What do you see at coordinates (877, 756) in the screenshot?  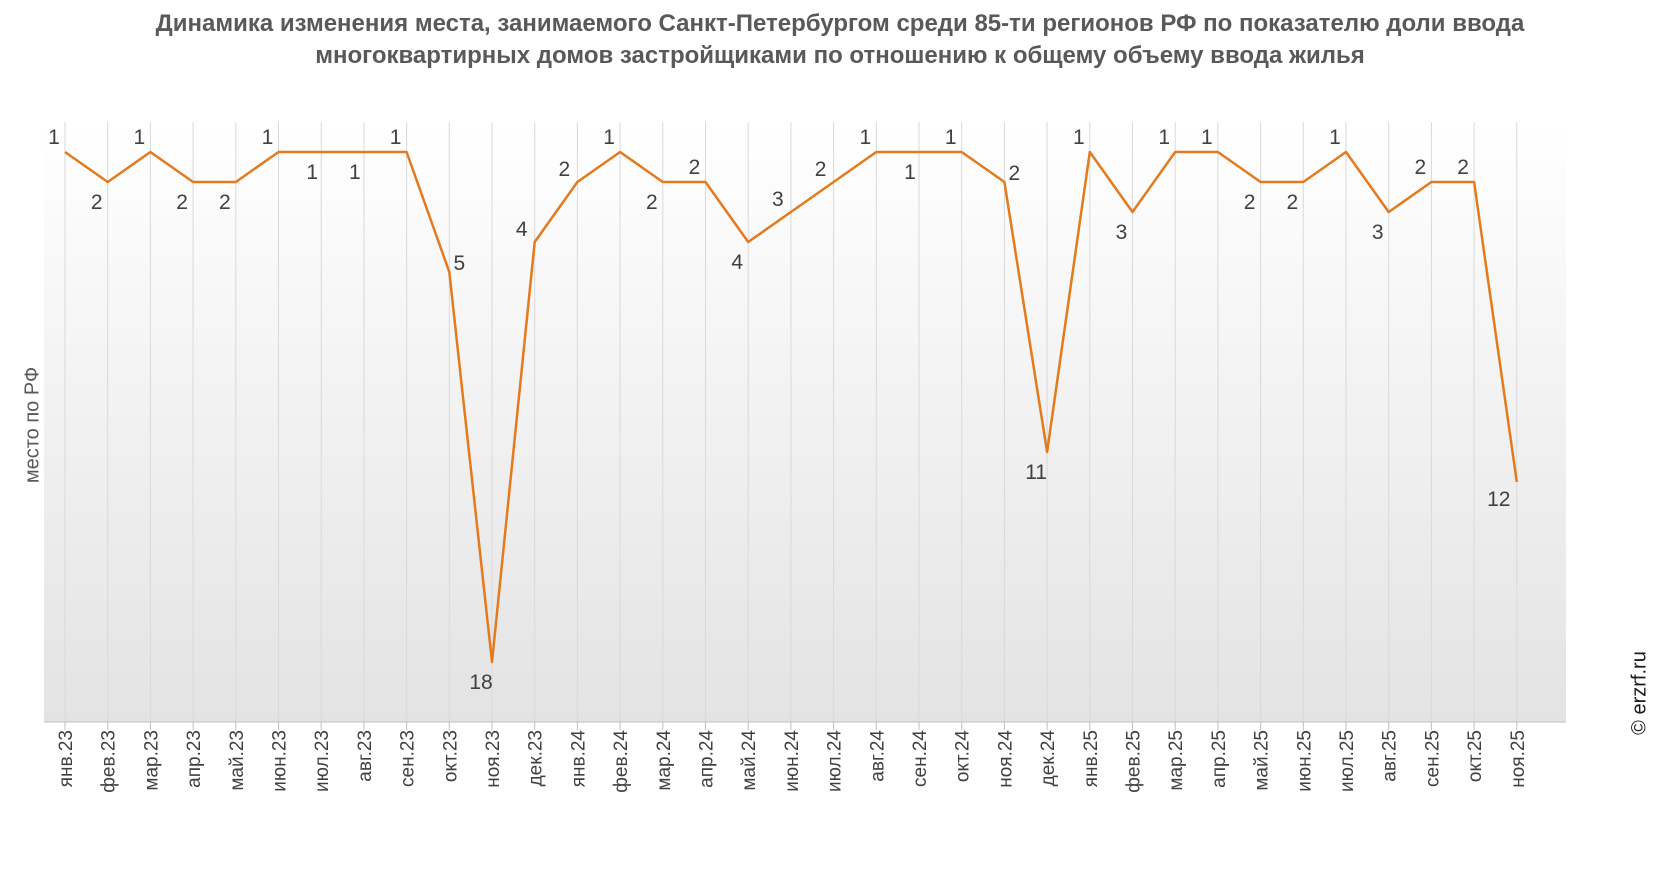 I see `x-tick-label: авг.24` at bounding box center [877, 756].